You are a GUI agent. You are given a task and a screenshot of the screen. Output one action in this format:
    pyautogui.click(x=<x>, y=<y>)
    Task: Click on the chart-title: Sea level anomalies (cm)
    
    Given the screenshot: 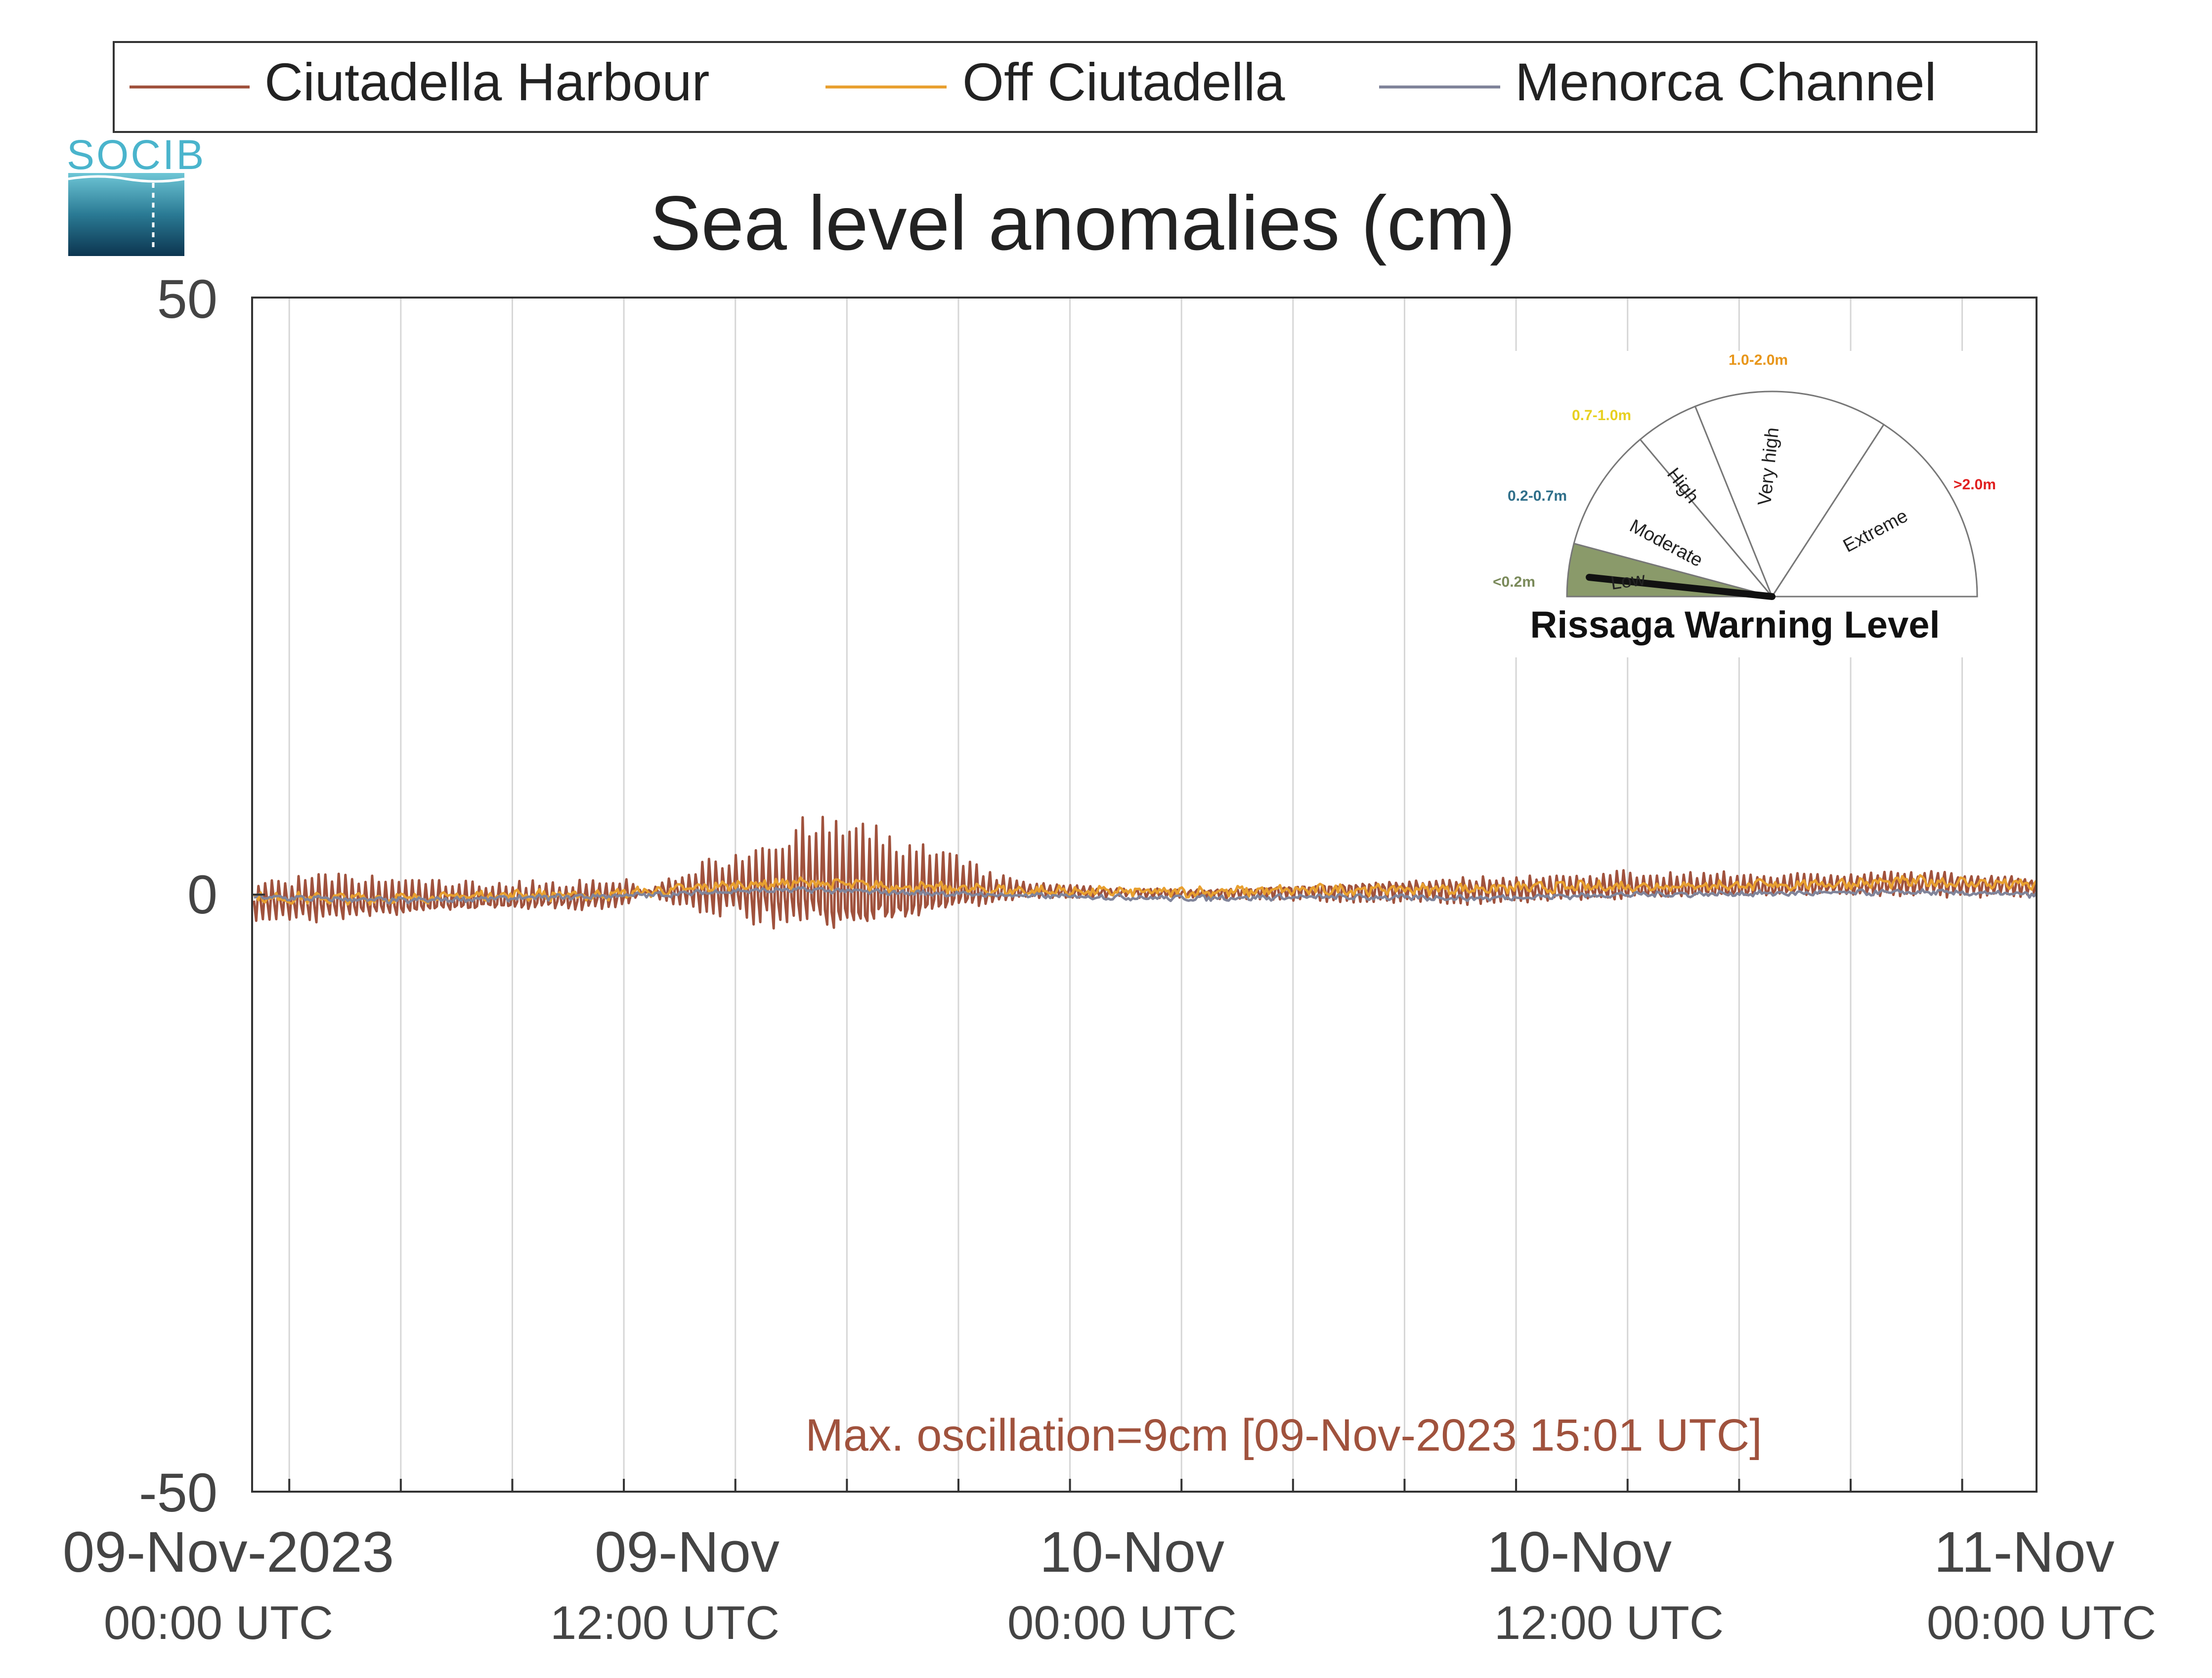 What is the action you would take?
    pyautogui.click(x=1082, y=223)
    